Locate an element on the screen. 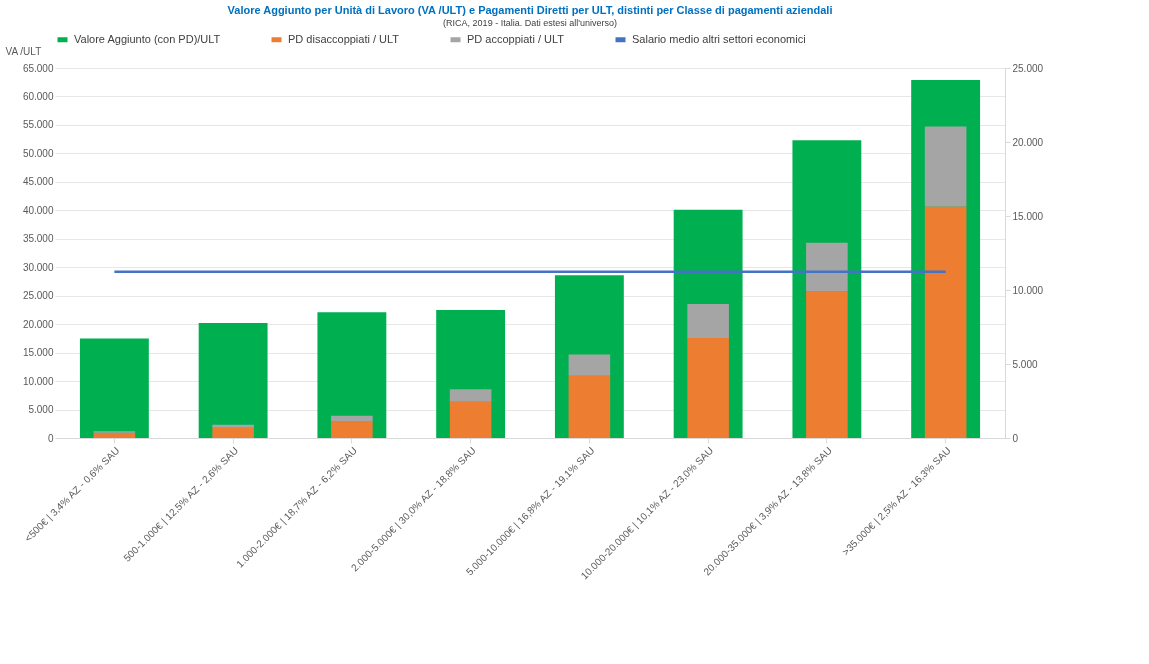 The width and height of the screenshot is (1149, 664). y-tick-label: 15.000 is located at coordinates (38, 353).